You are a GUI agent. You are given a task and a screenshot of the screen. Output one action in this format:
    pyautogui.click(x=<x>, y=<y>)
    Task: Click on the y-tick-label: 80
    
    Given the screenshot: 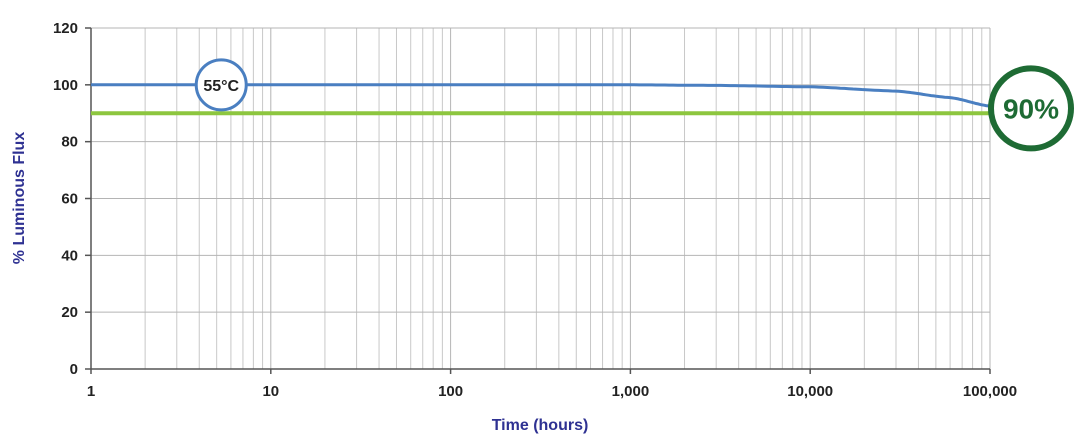 What is the action you would take?
    pyautogui.click(x=69, y=142)
    